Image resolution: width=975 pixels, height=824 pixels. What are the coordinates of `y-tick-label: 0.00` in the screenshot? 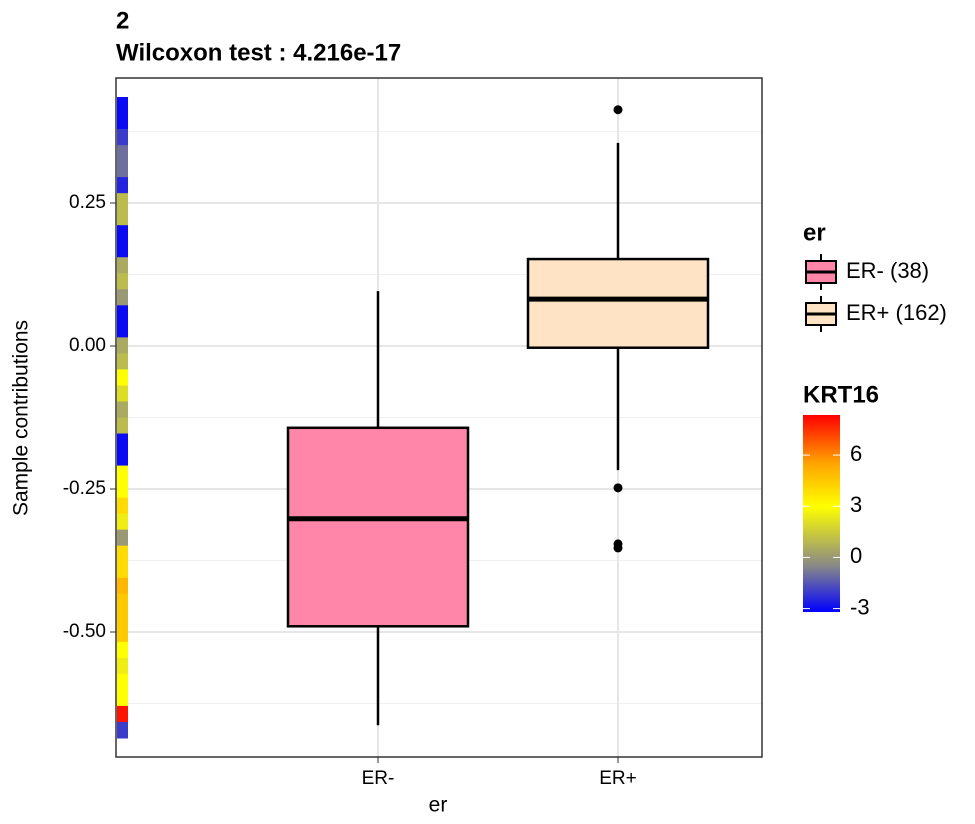 It's located at (87, 345).